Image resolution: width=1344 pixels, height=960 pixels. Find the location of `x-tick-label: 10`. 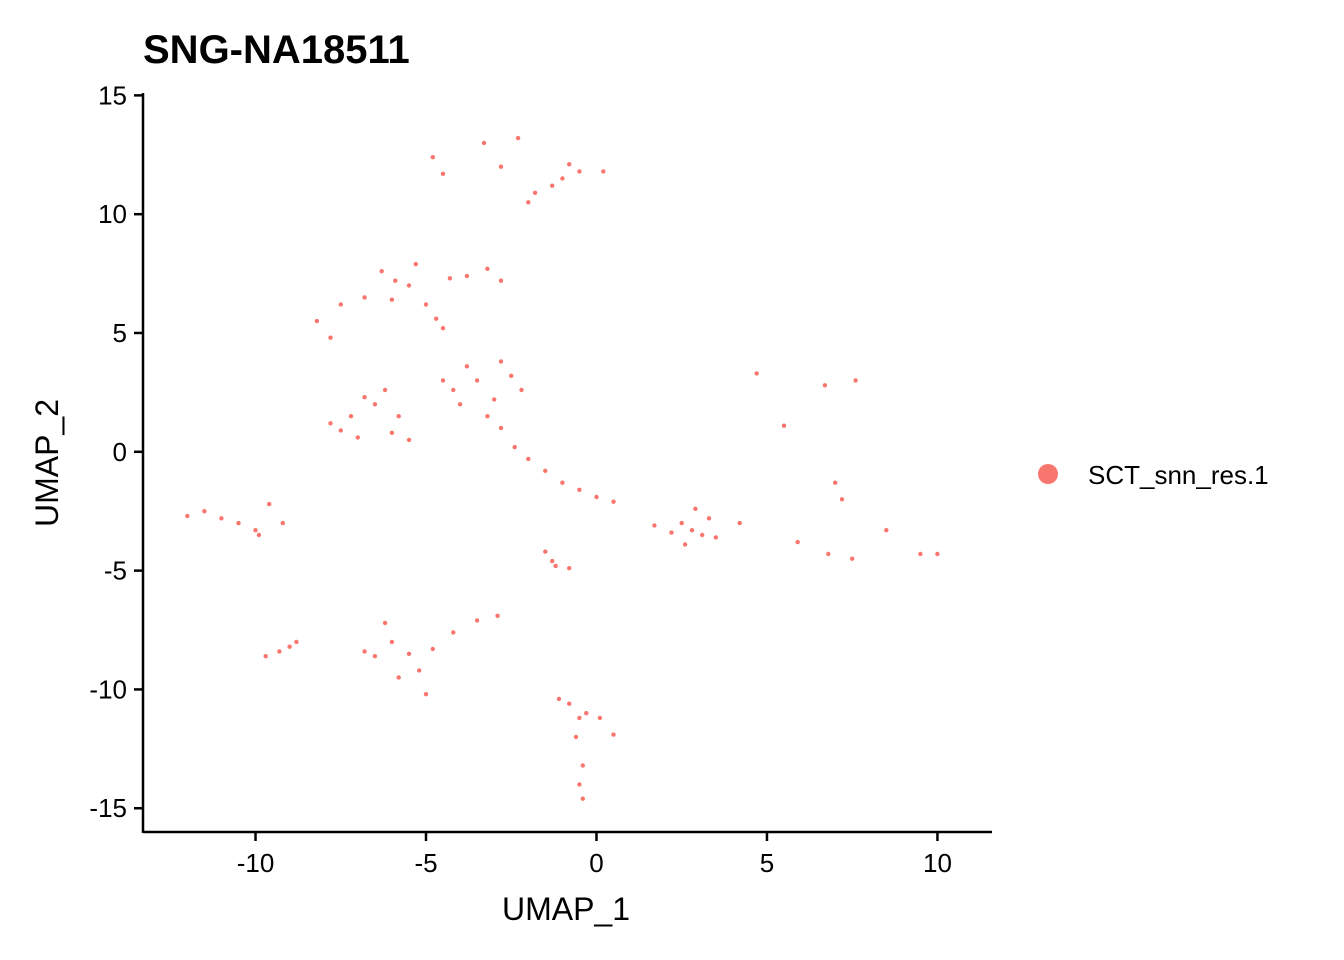

x-tick-label: 10 is located at coordinates (937, 863).